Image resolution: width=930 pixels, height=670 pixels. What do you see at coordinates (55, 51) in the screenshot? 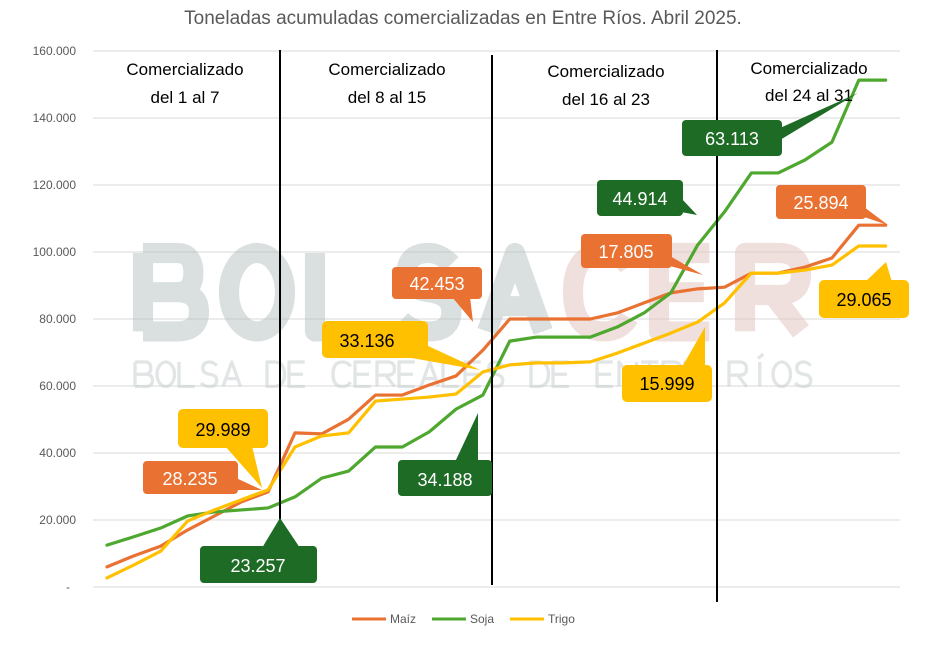
I see `y-tick-label: 160.000` at bounding box center [55, 51].